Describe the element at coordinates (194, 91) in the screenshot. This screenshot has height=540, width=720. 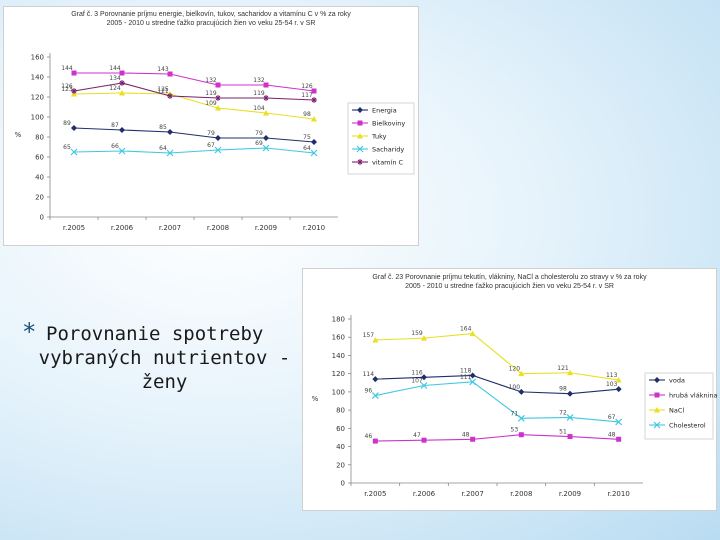
I see `chart-1-series-line` at that location.